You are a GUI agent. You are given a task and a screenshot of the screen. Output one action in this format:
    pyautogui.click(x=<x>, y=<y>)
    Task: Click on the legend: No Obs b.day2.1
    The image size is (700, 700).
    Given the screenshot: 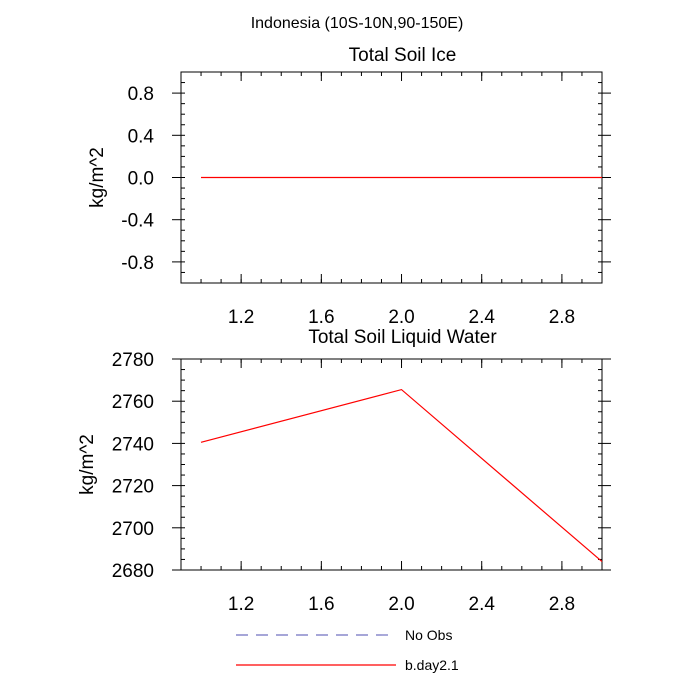 What is the action you would take?
    pyautogui.click(x=347, y=650)
    